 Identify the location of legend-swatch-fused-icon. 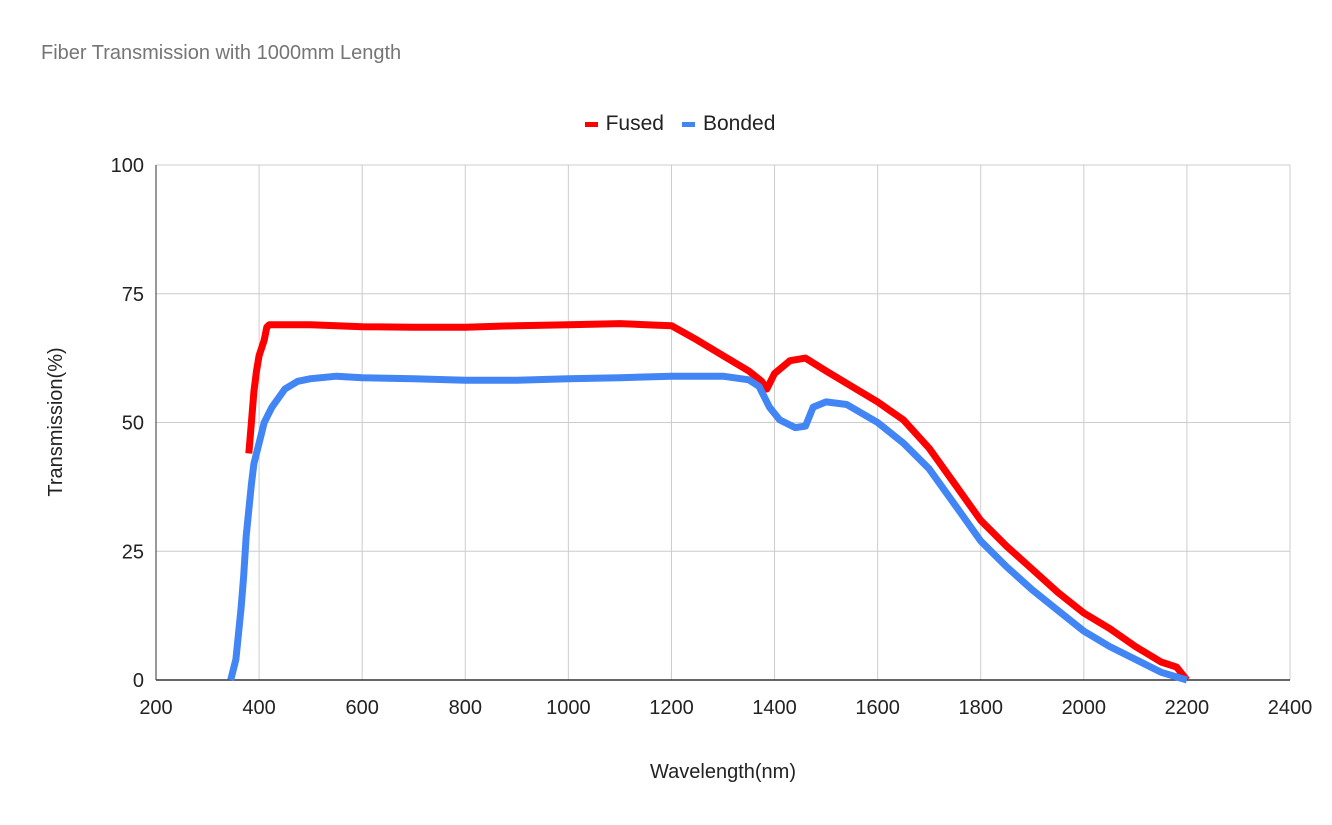
(591, 124).